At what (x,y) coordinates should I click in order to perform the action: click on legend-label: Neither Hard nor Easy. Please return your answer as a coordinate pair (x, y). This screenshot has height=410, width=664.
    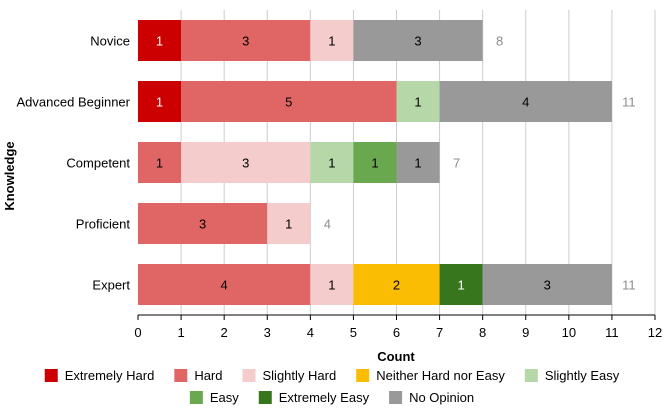
    Looking at the image, I should click on (440, 375).